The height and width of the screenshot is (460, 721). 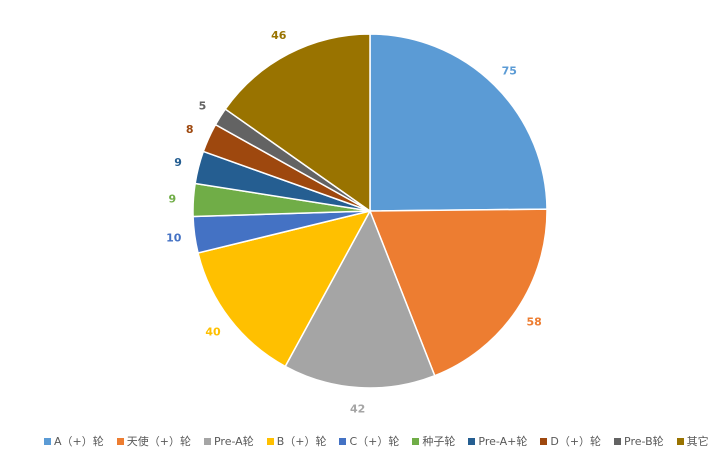 I want to click on legend-label: C（+）轮, so click(x=374, y=441).